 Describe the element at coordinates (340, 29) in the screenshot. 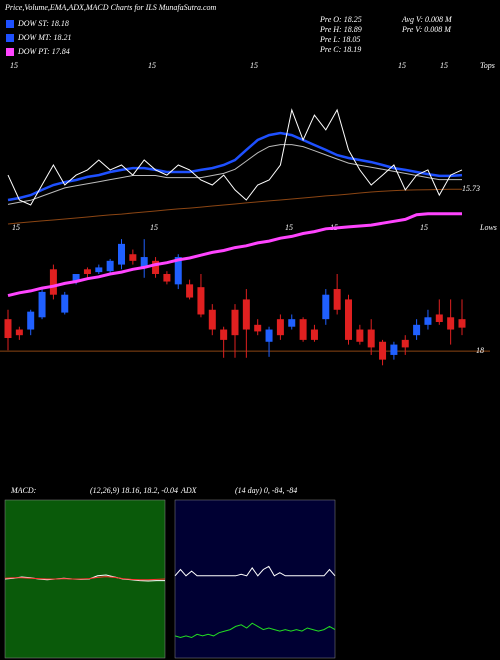

I see `info: Pre H: 18.89` at that location.